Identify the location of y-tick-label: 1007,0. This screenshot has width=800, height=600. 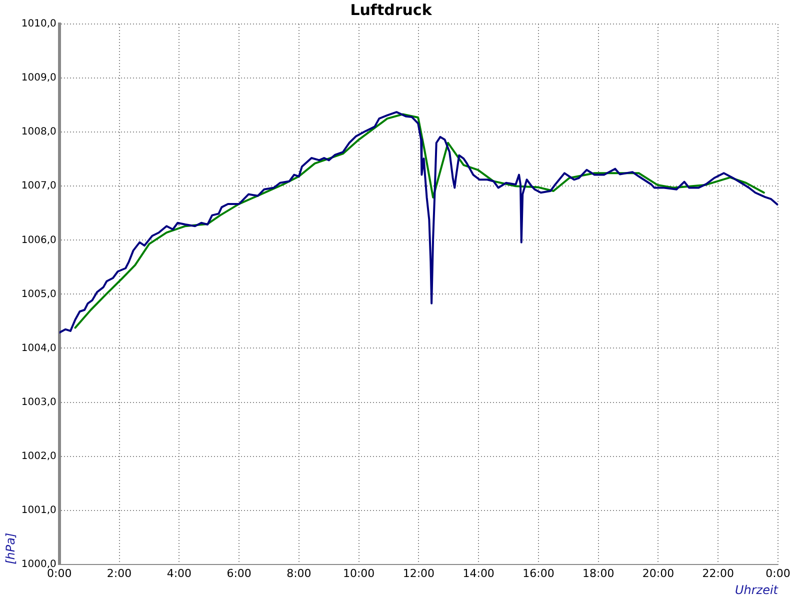
(38, 186).